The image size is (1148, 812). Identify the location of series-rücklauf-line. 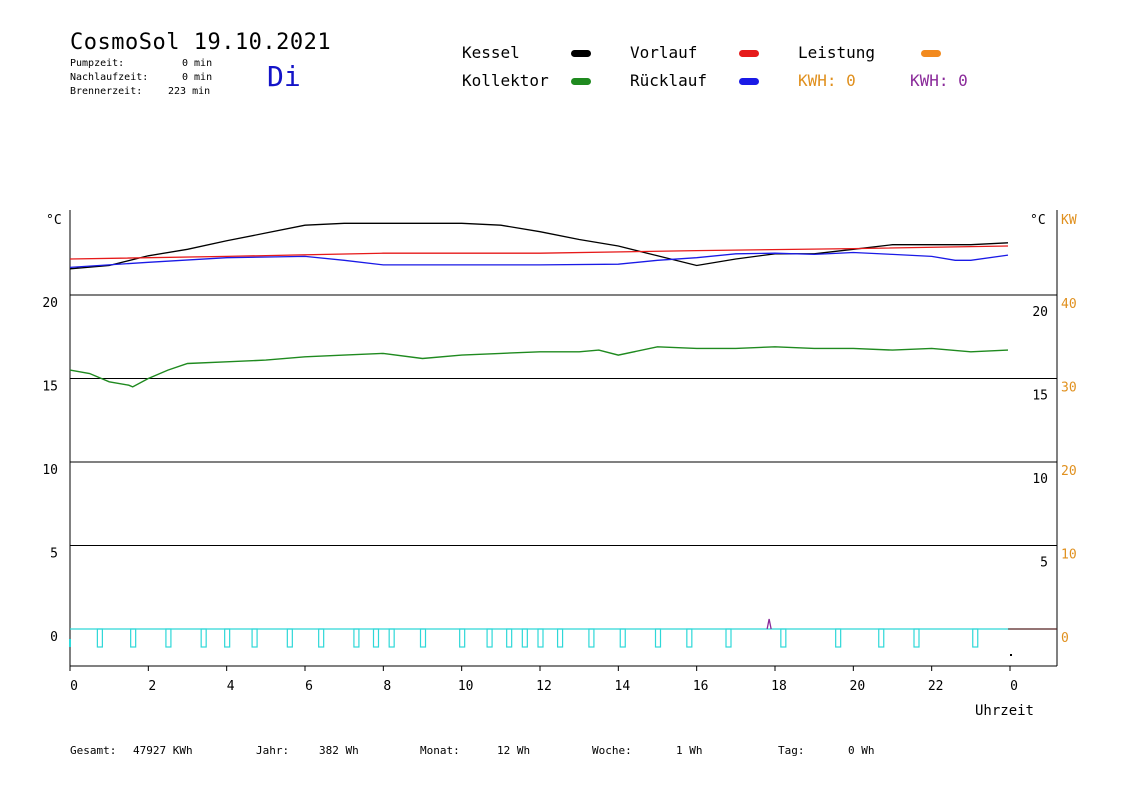
(539, 260).